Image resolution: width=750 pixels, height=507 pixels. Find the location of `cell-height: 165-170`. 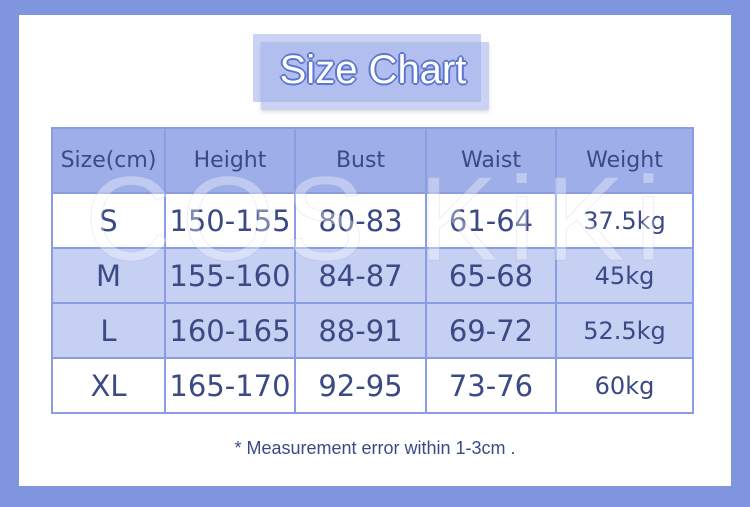

cell-height: 165-170 is located at coordinates (230, 385).